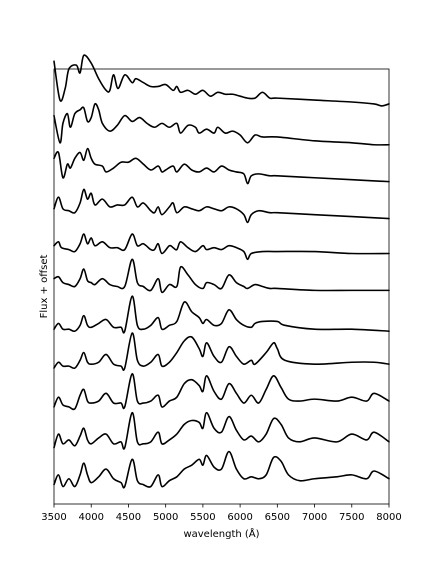 This screenshot has width=432, height=576. Describe the element at coordinates (221, 533) in the screenshot. I see `x-axis-label: wavelength (Å)` at that location.